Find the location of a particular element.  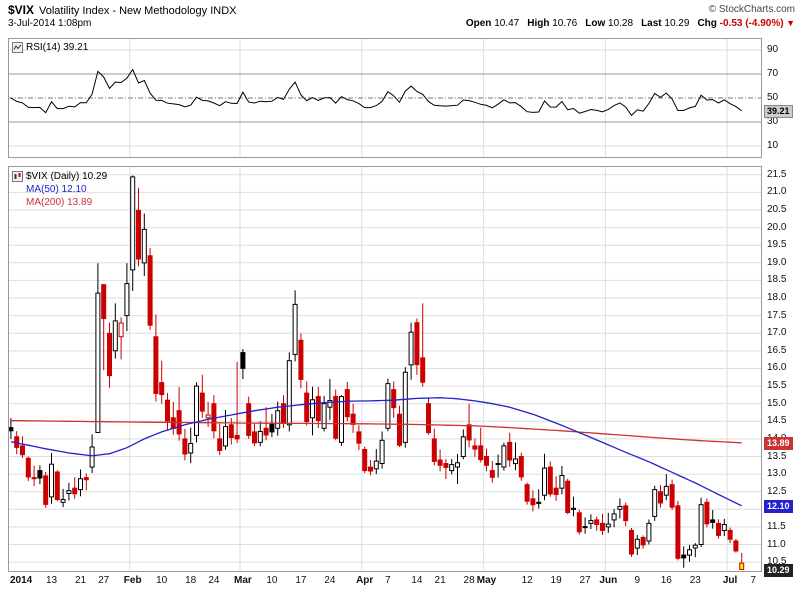

price-ytick-18.0: 18.0 is located at coordinates (777, 298).